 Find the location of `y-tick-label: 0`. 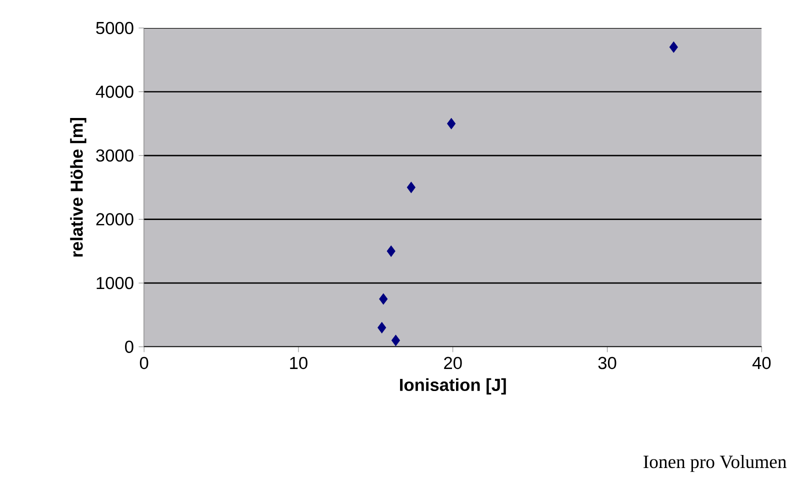

y-tick-label: 0 is located at coordinates (129, 347).